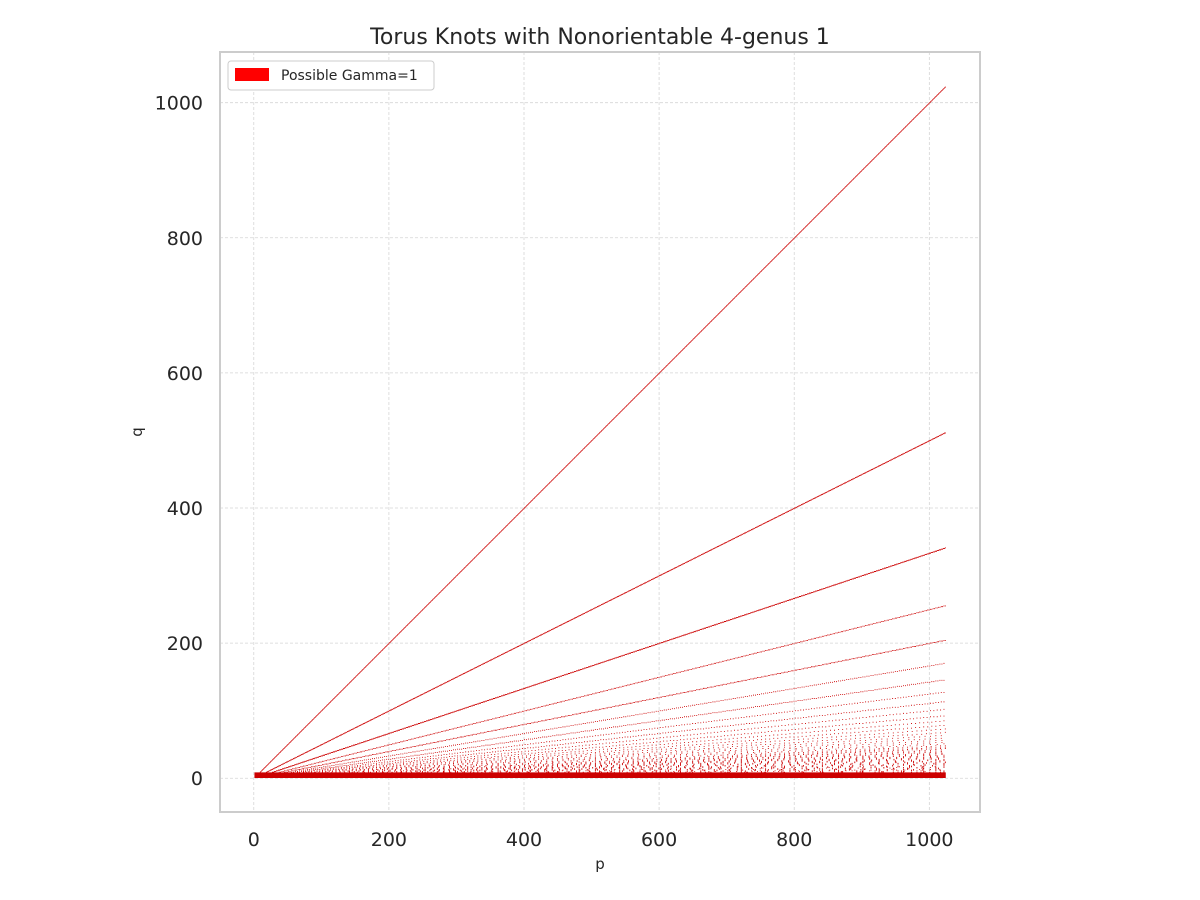 This screenshot has width=1200, height=900. What do you see at coordinates (794, 840) in the screenshot?
I see `x-tick-label: 800` at bounding box center [794, 840].